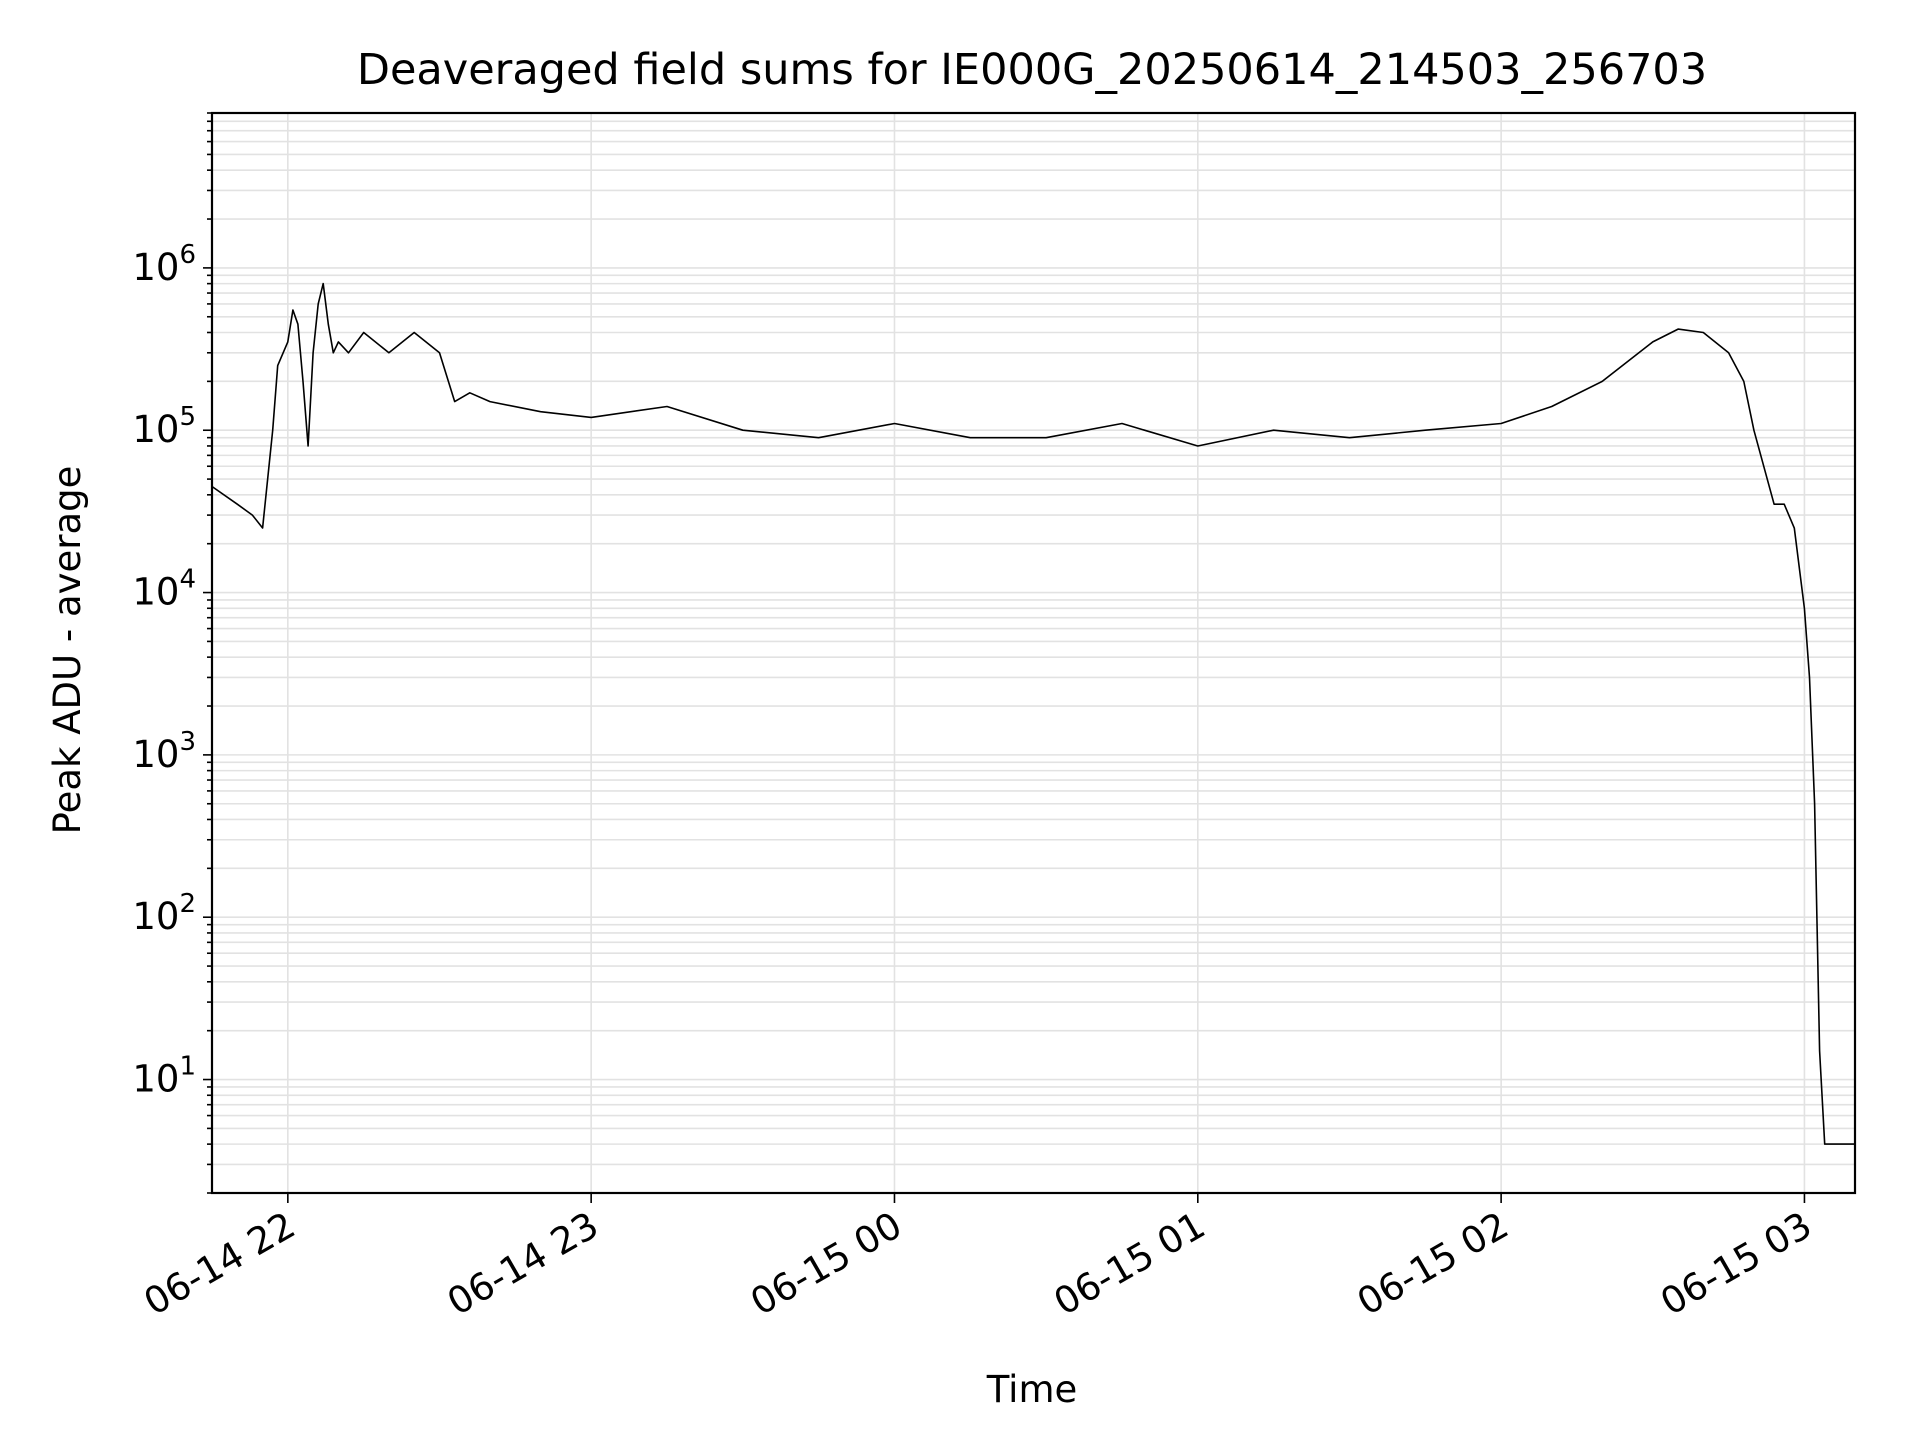 Image resolution: width=1920 pixels, height=1440 pixels. I want to click on y-axis-label: Peak ADU - average, so click(67, 650).